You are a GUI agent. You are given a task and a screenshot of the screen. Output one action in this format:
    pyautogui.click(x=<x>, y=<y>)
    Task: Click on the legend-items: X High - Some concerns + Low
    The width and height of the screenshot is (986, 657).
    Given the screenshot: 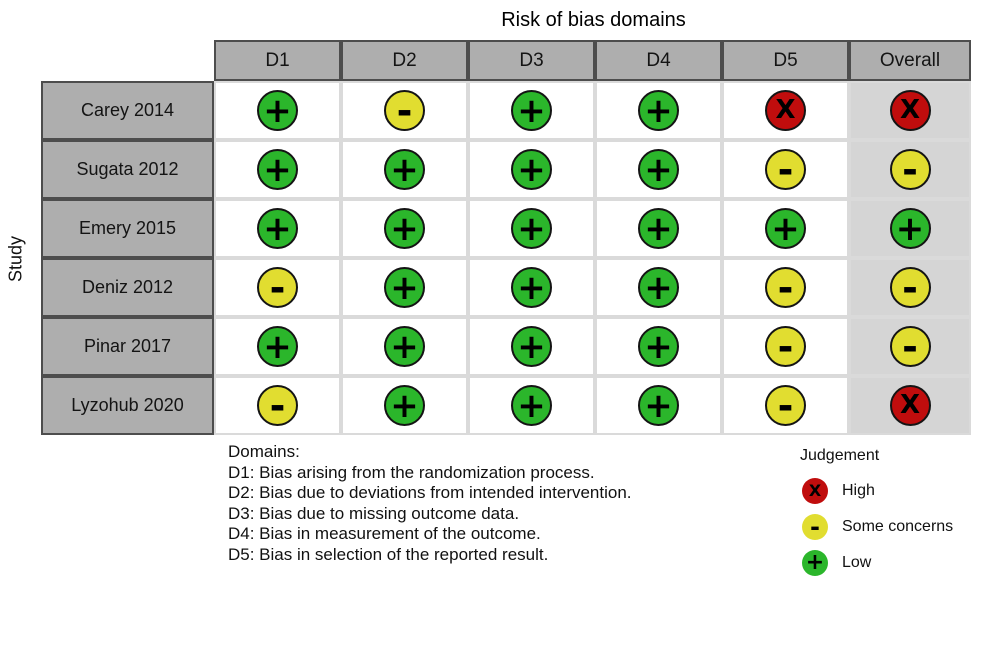 What is the action you would take?
    pyautogui.click(x=875, y=527)
    